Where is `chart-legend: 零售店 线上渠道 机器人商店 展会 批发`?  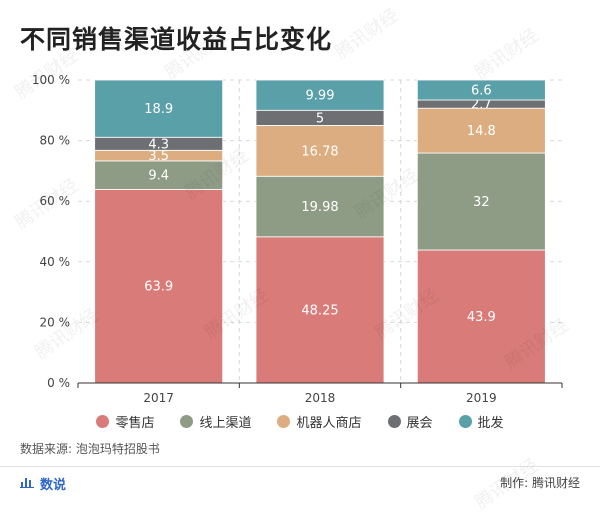
chart-legend: 零售店 线上渠道 机器人商店 展会 批发 is located at coordinates (300, 421).